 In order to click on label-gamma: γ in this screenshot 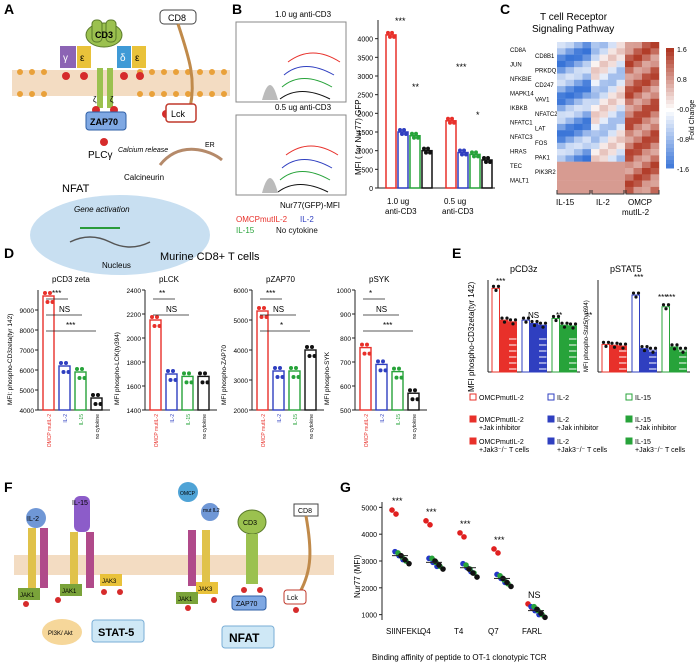, I will do `click(65, 58)`.